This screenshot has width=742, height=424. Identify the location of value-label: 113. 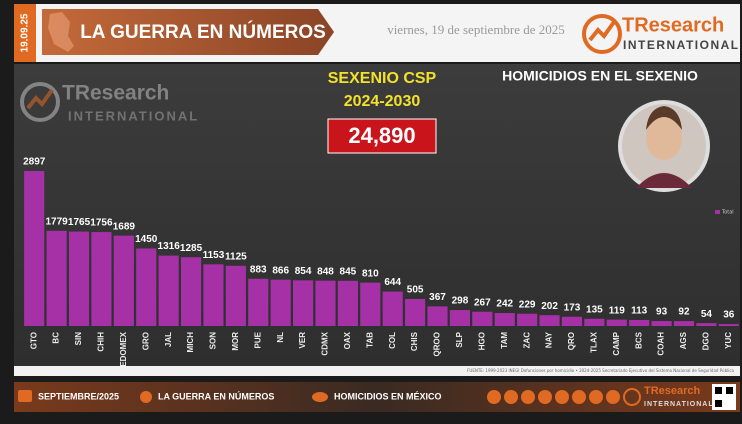
(639, 311).